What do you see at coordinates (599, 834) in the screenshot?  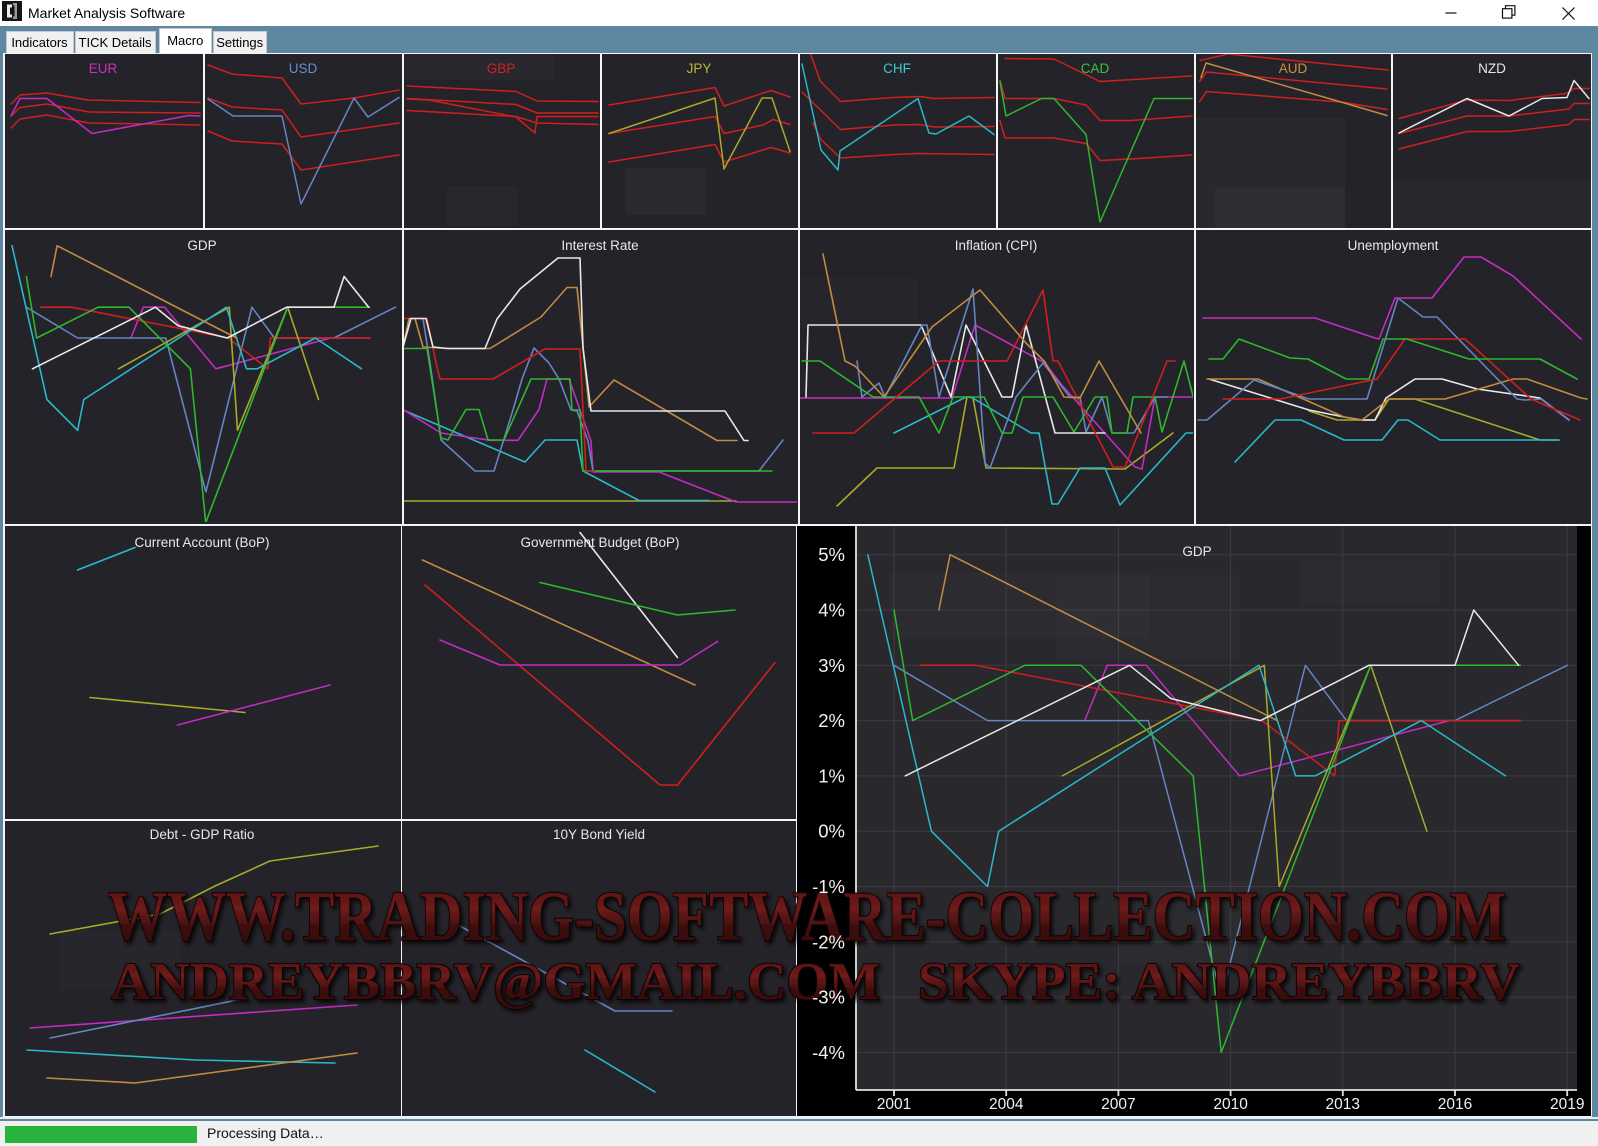 I see `svg-text: 10Y Bond Yield` at bounding box center [599, 834].